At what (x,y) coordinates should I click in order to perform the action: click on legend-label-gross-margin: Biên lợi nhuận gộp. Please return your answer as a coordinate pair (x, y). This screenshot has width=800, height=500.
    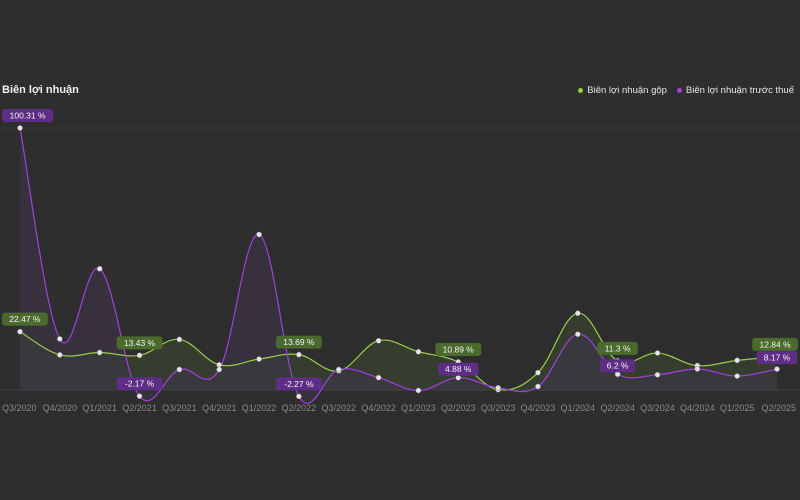
    Looking at the image, I should click on (627, 90).